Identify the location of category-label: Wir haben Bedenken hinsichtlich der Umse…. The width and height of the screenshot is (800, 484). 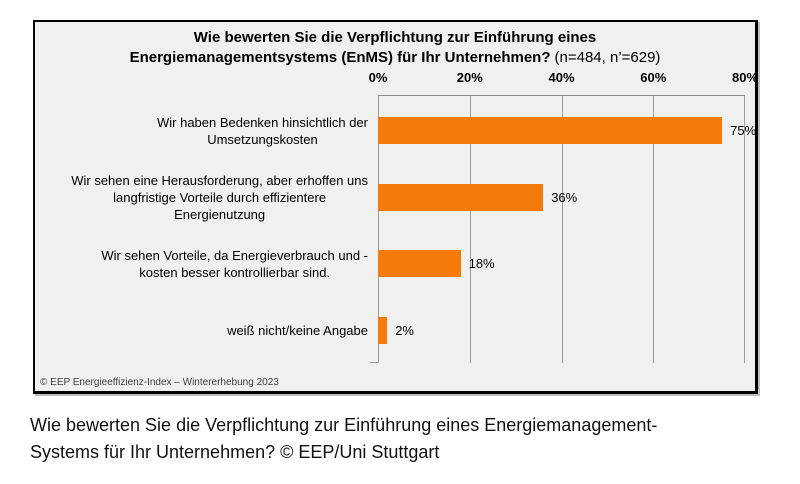
(203, 131).